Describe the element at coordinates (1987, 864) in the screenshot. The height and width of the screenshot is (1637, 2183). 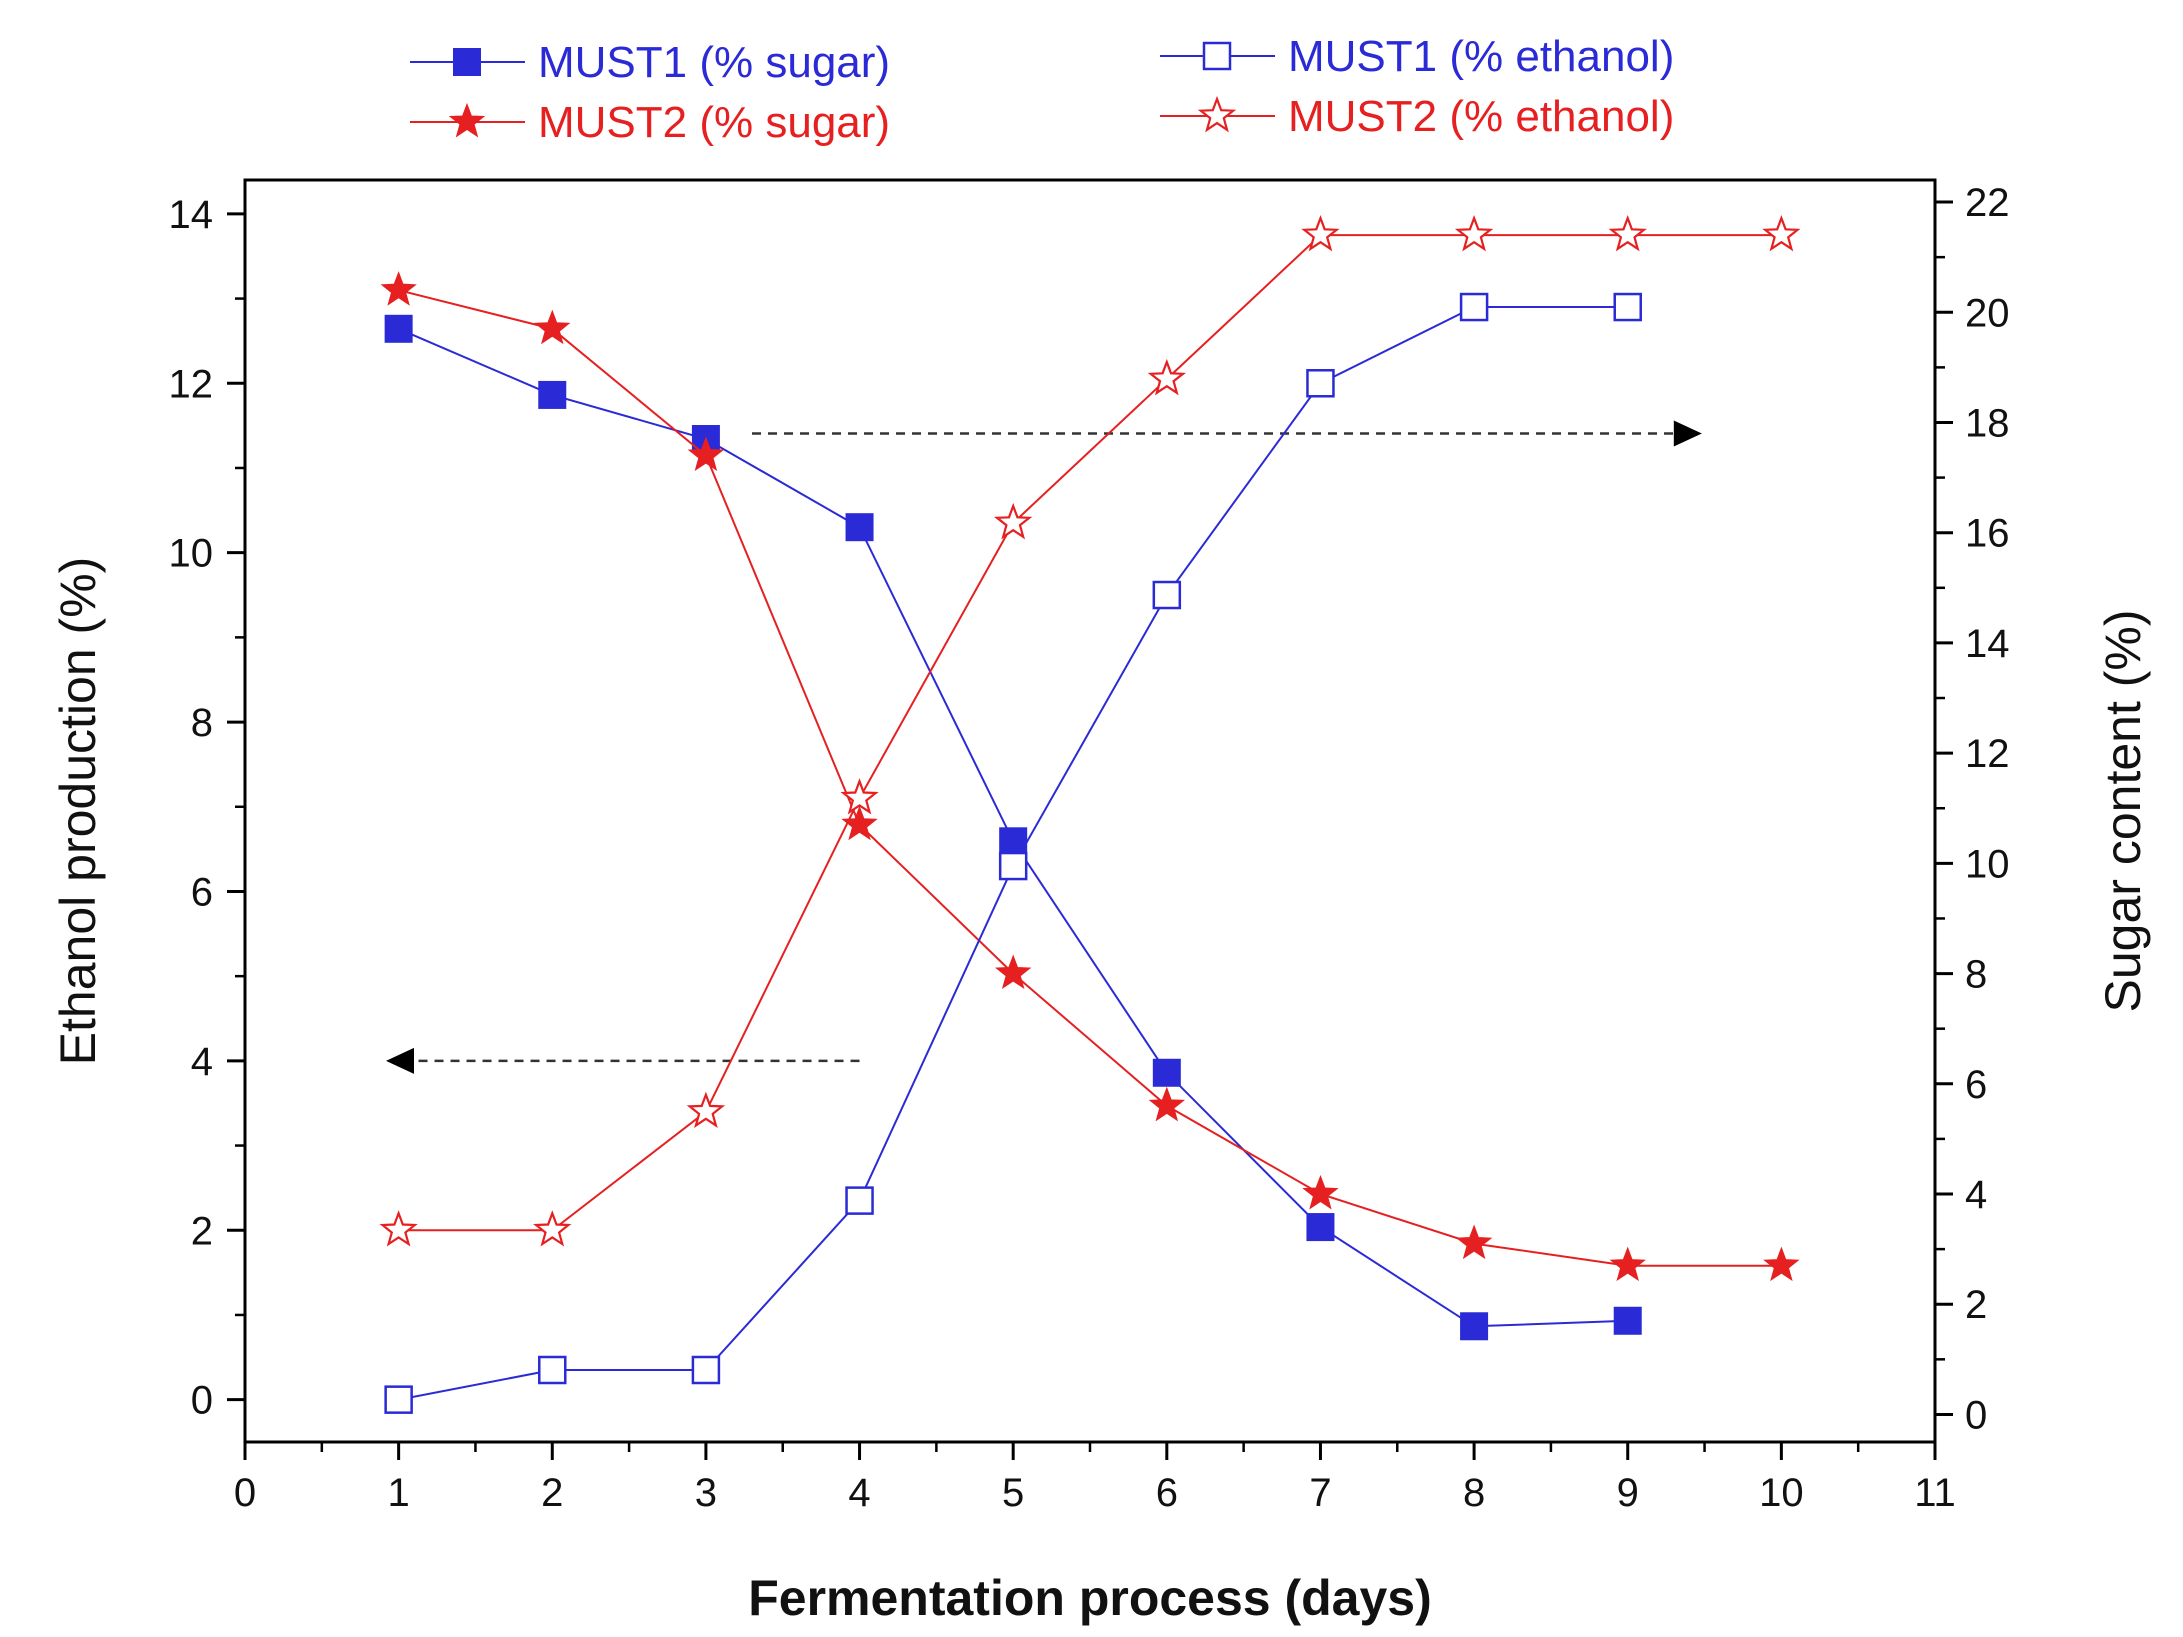
I see `y-right-tick-label: 10` at that location.